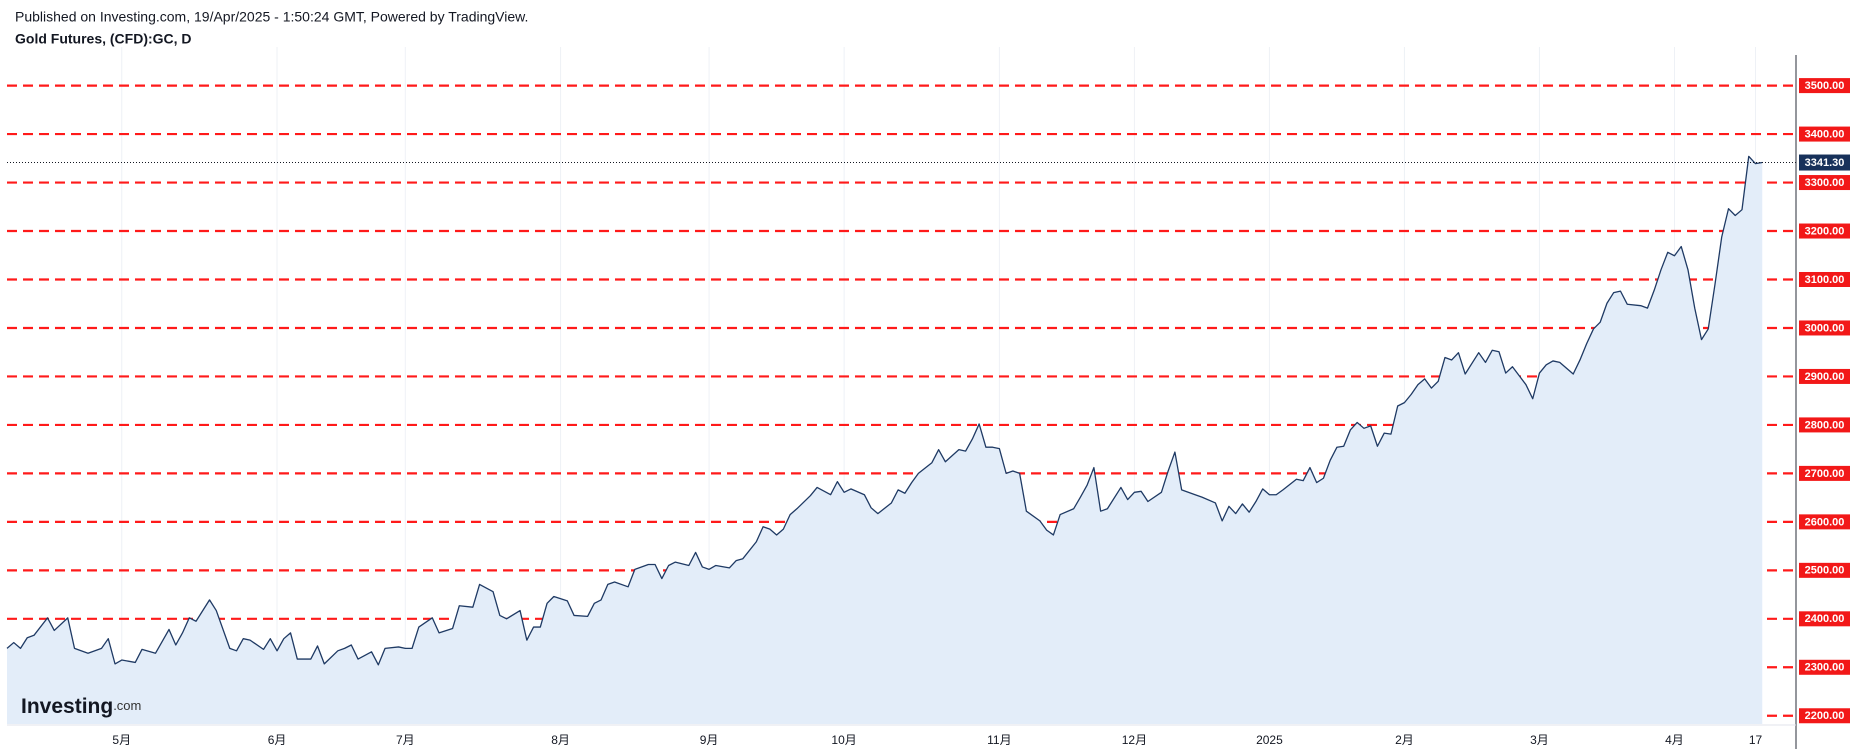 The width and height of the screenshot is (1855, 753). I want to click on x-tick-label: 7月, so click(405, 740).